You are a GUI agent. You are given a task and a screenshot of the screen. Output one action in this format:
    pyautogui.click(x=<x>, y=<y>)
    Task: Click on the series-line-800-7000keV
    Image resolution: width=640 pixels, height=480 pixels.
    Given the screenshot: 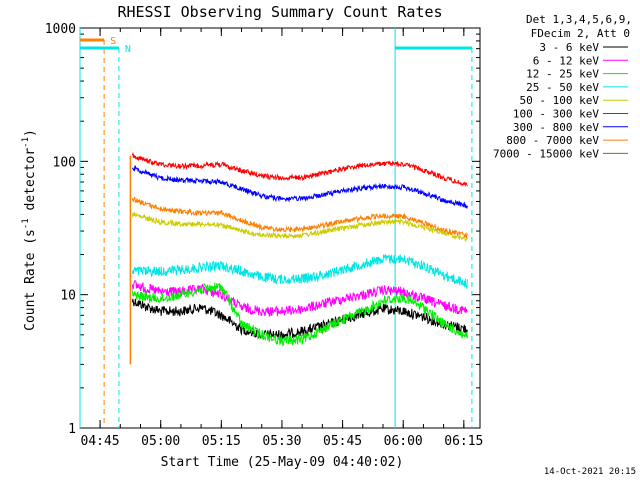 What is the action you would take?
    pyautogui.click(x=299, y=217)
    